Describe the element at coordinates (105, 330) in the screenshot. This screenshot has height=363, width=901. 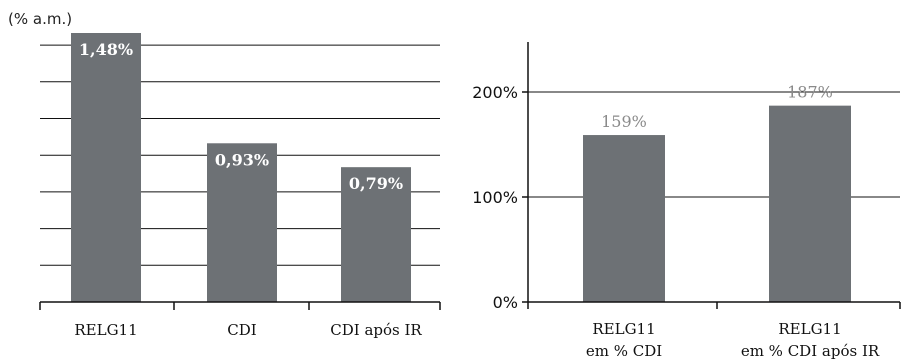
I see `left-category-label: RELG11` at that location.